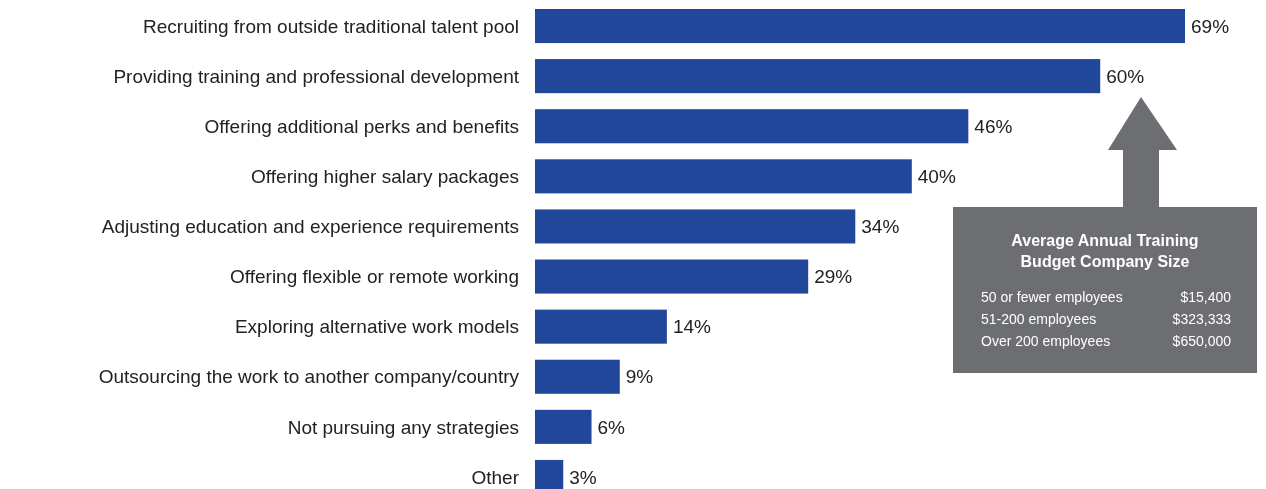 The height and width of the screenshot is (489, 1266). Describe the element at coordinates (1105, 251) in the screenshot. I see `annotation: Average Annual Training Budget Company Size` at that location.